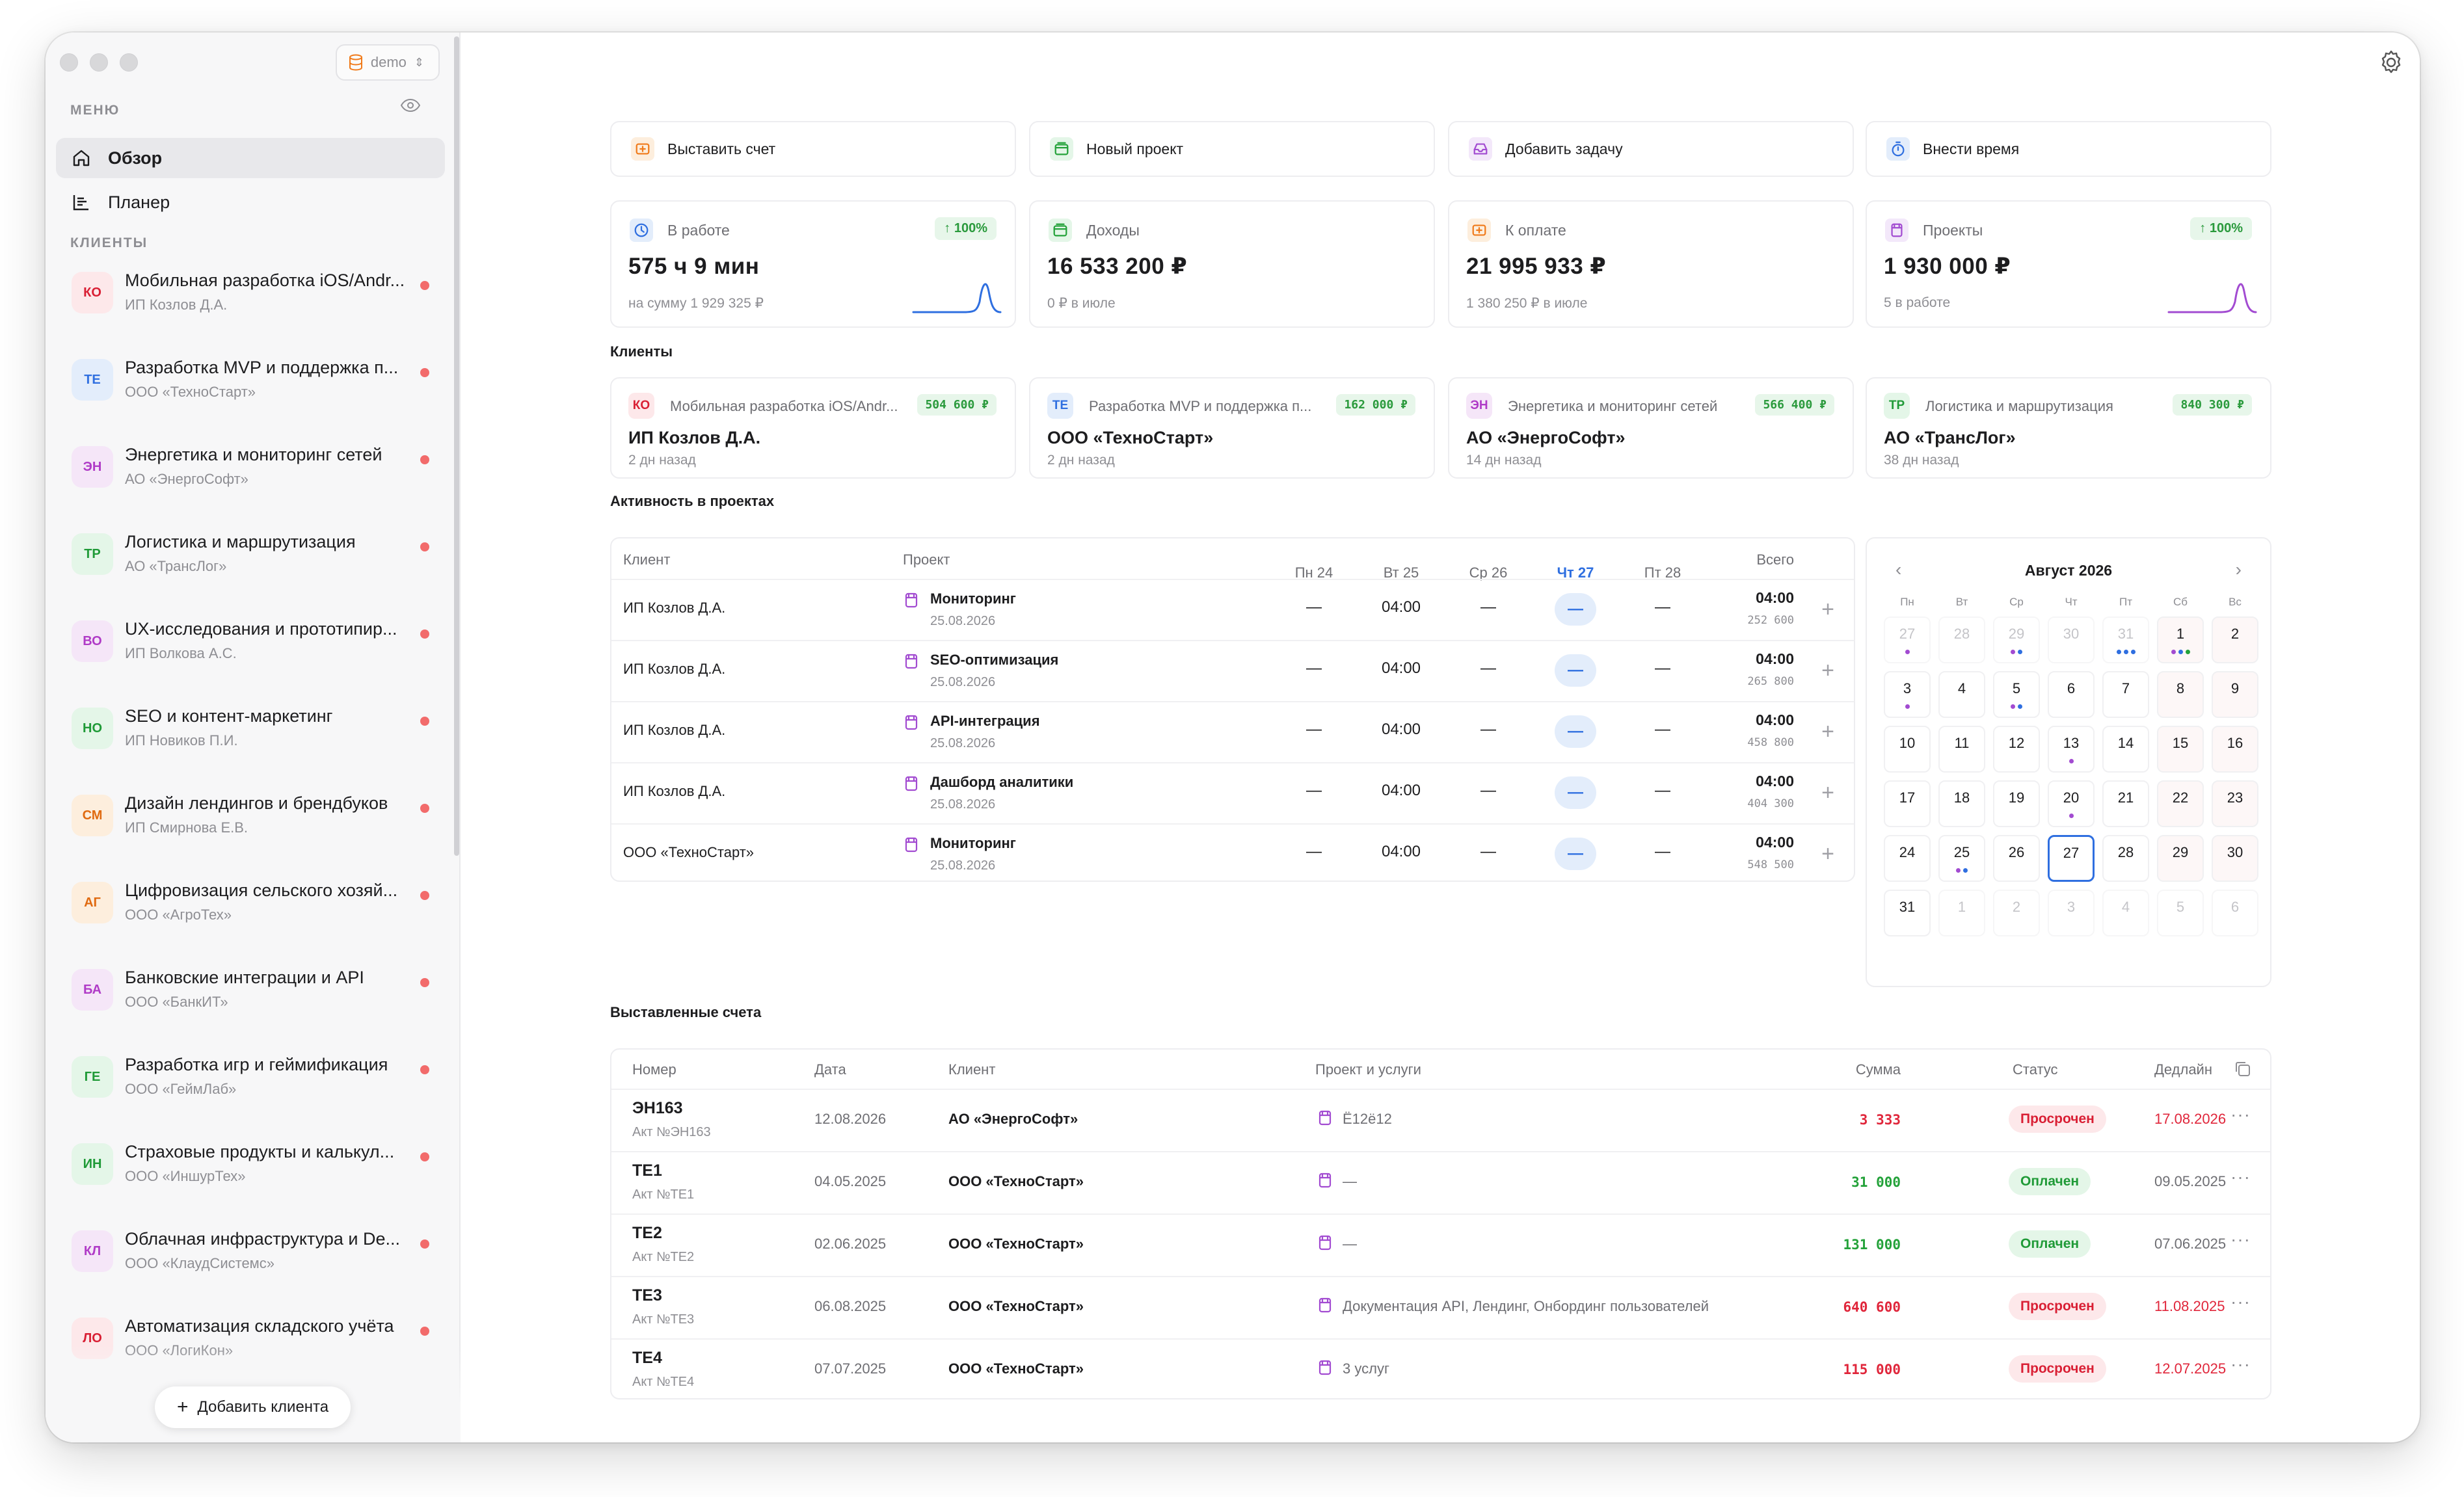 The image size is (2464, 1497). I want to click on calendar-day: 16, so click(2235, 749).